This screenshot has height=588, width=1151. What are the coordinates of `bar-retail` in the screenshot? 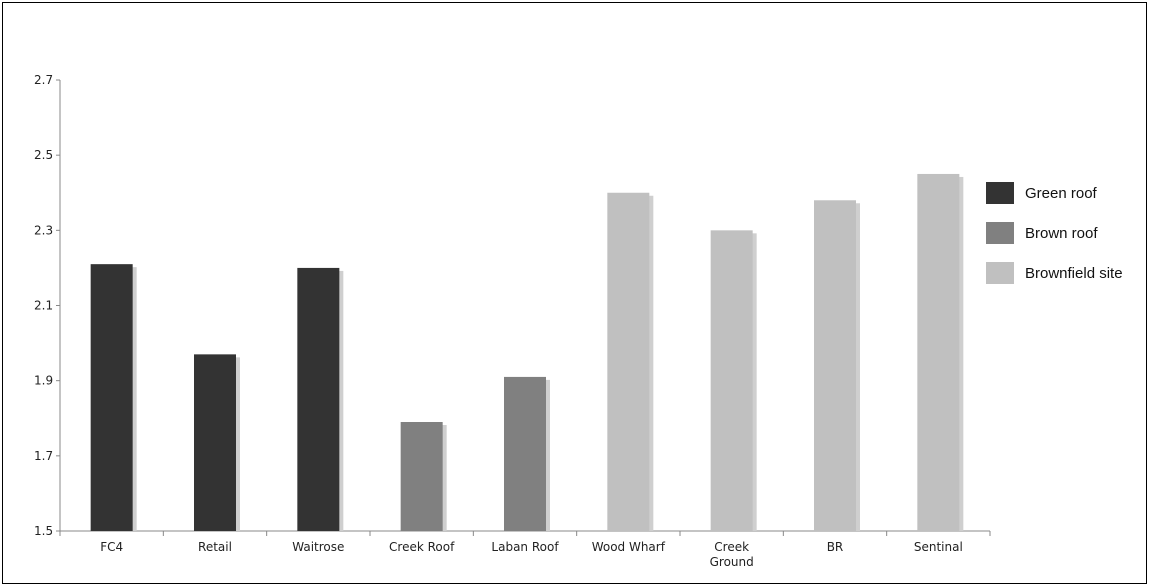 It's located at (215, 442).